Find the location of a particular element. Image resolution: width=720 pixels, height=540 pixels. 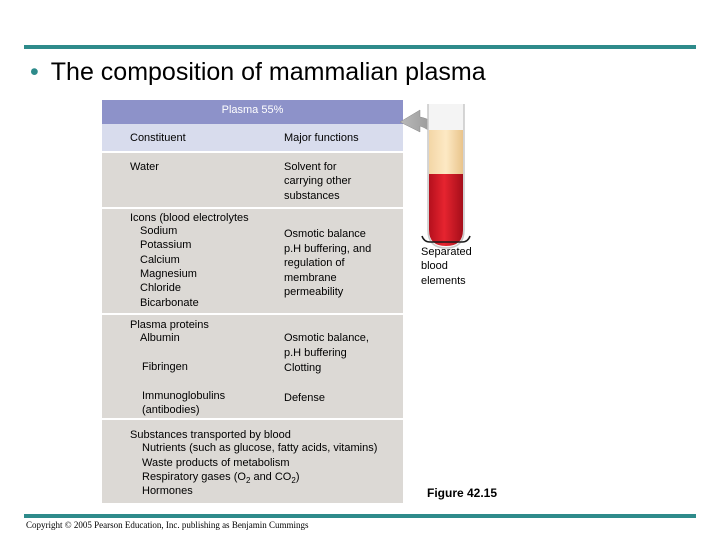

ions-function-1: Osmotic balance is located at coordinates (325, 234).